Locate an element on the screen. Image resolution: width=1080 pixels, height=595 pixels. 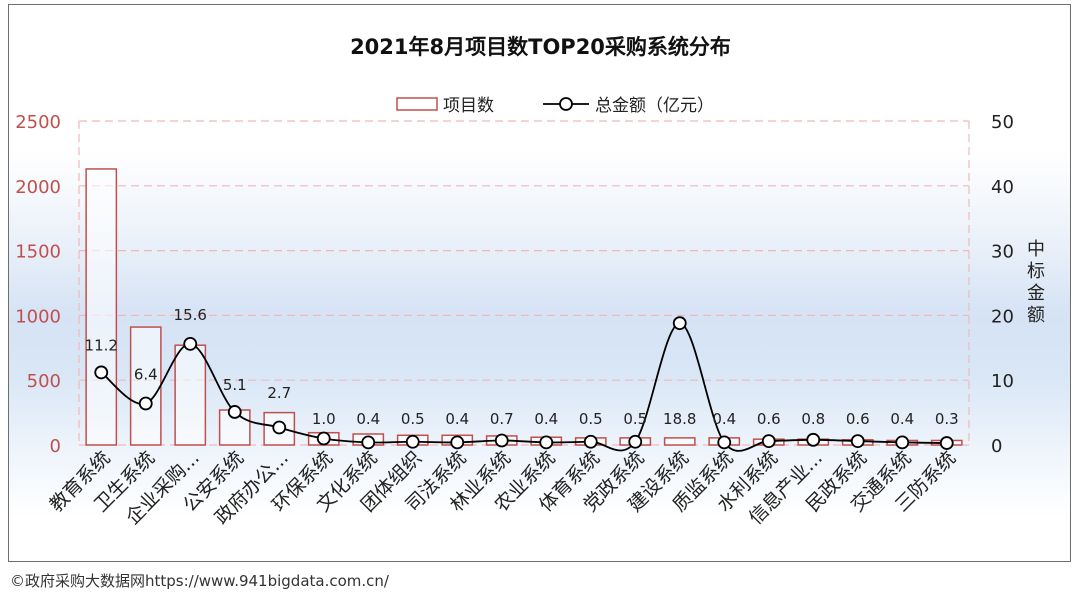
amount-data-label: 18.8 is located at coordinates (679, 419).